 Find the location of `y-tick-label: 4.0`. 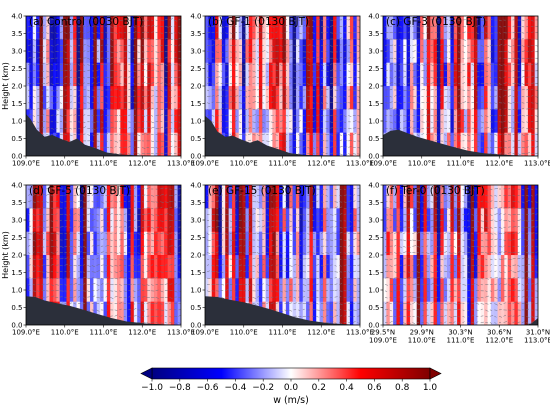

y-tick-label: 4.0 is located at coordinates (195, 16).